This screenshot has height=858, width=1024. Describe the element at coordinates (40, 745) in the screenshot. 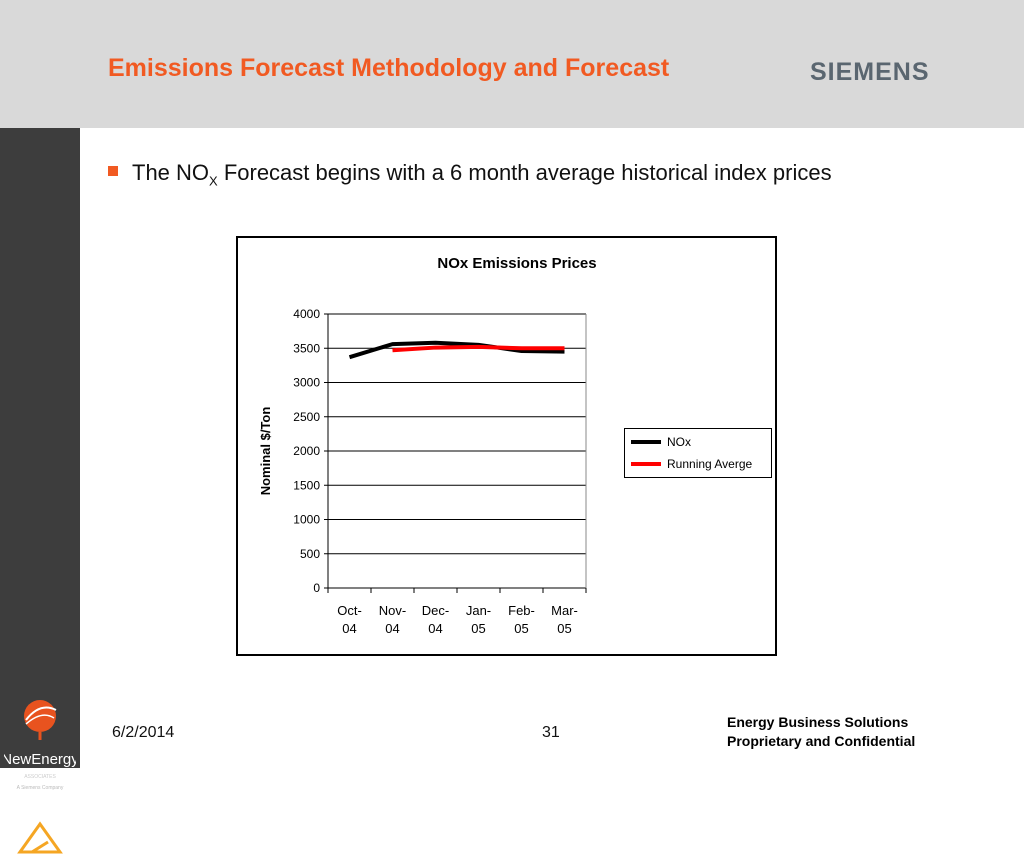

I see `newenergy-logo: NewEnergy ASSOCIATES A Siemens Company` at that location.